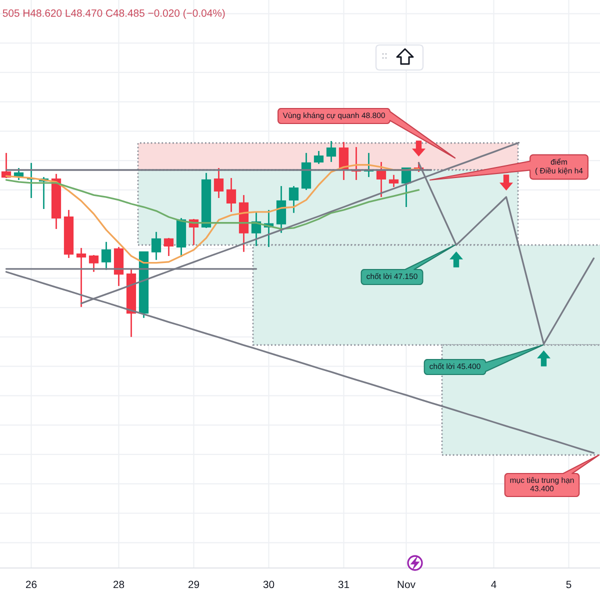  Describe the element at coordinates (113, 14) in the screenshot. I see `text: 505 H48.620 L48.470 C48.485 −0.020 (−0.04%)` at that location.